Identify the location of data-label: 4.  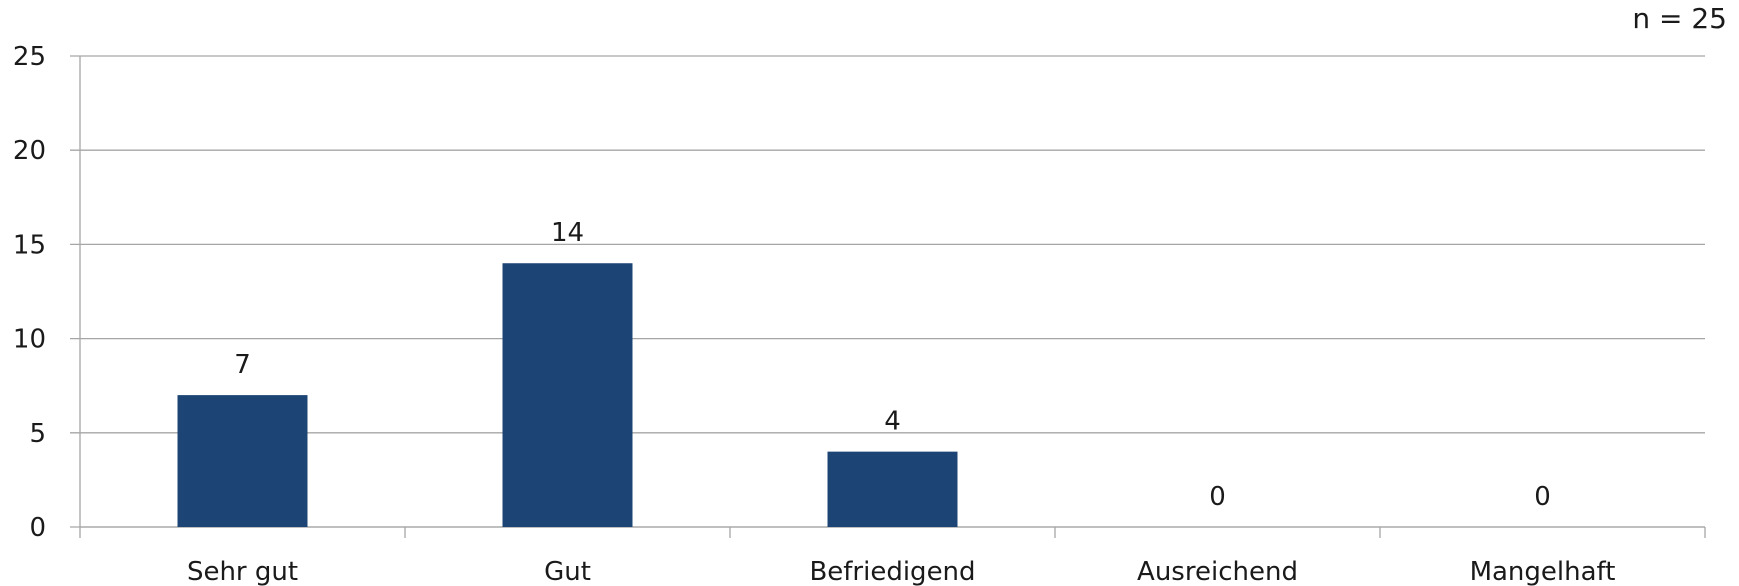
(892, 422).